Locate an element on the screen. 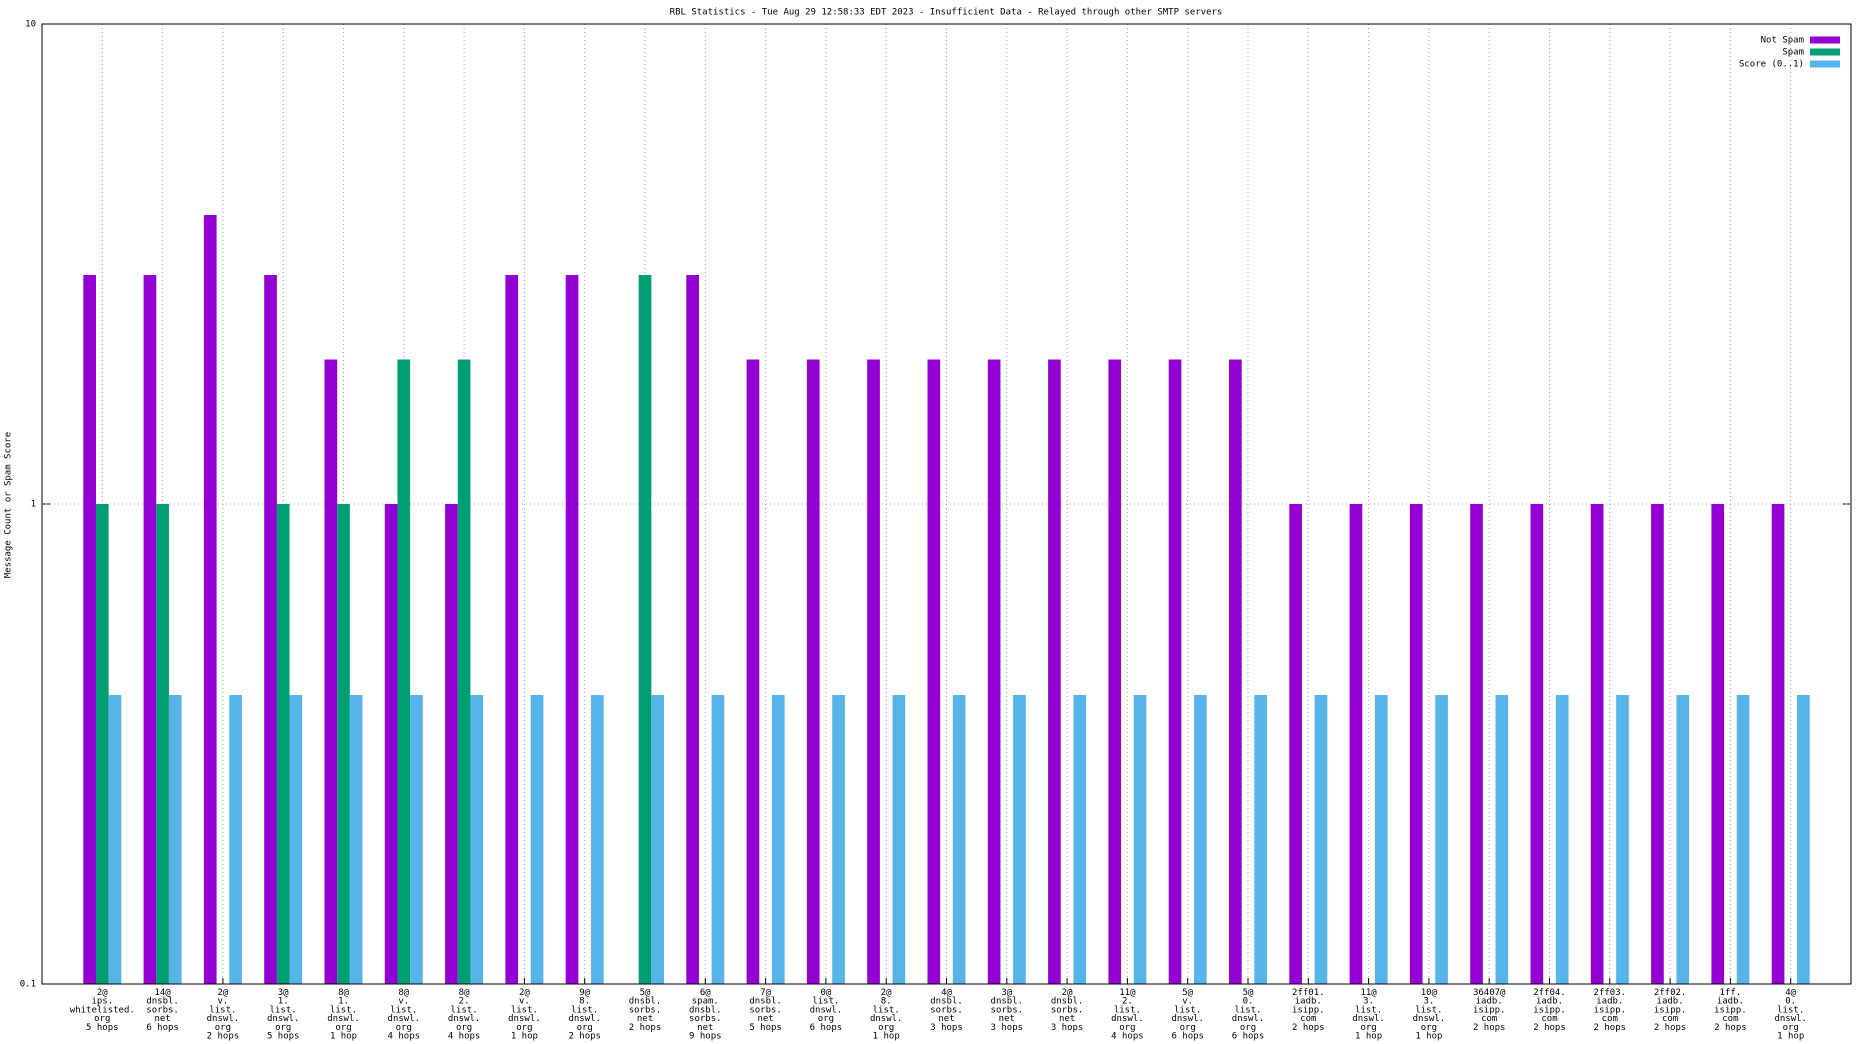  x-tick-label: 9@ 8. list. dnswl. org 2 hops is located at coordinates (584, 1015).